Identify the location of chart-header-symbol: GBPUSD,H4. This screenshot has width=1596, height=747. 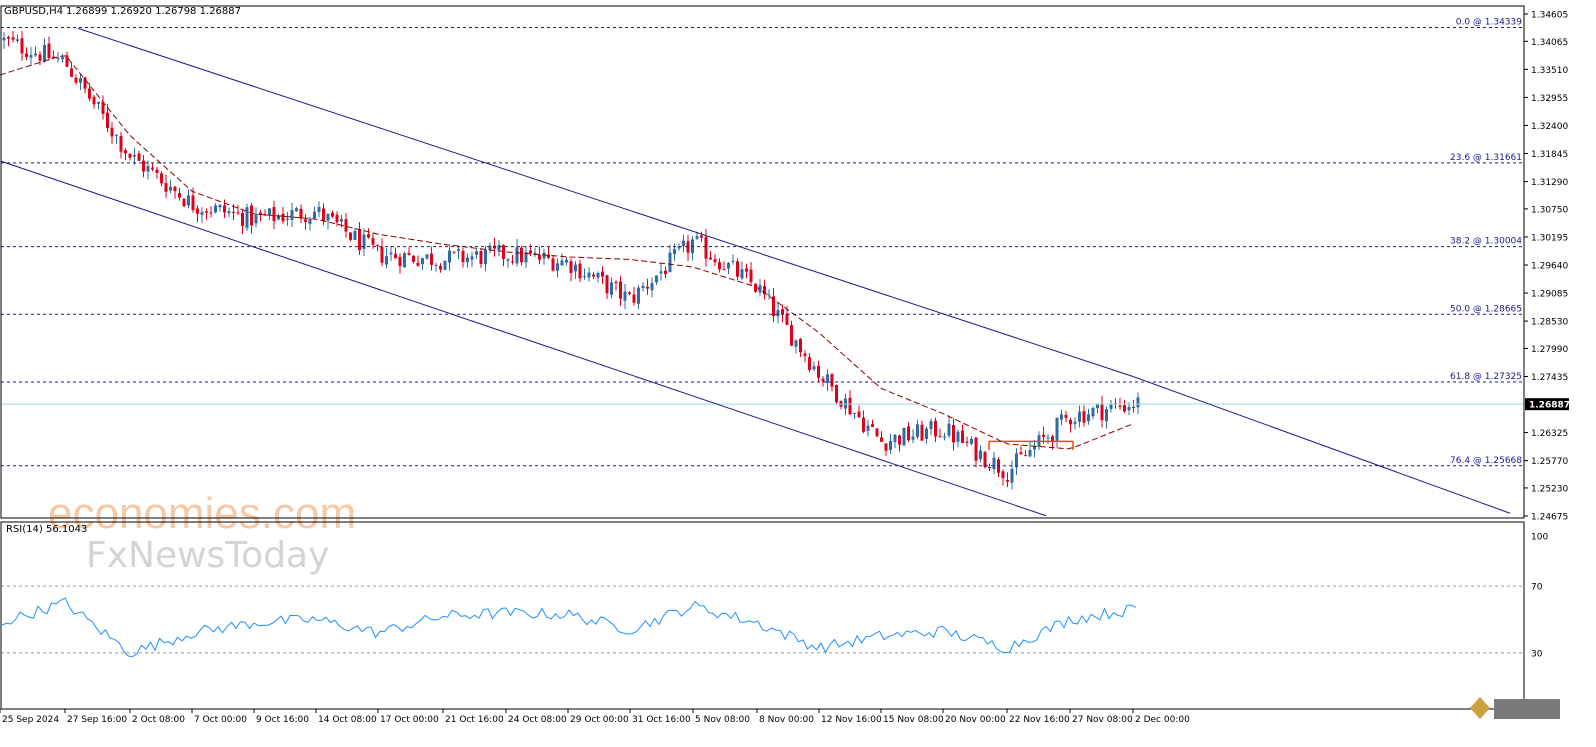
(33, 11).